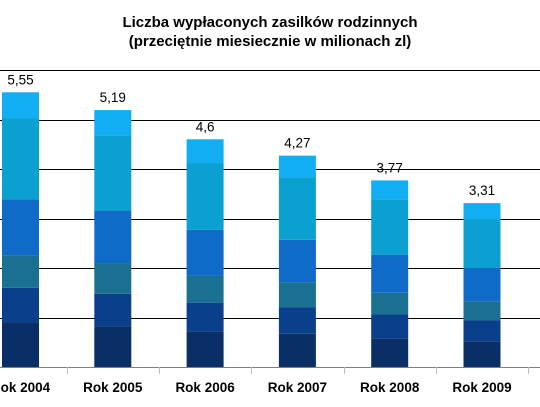 Image resolution: width=540 pixels, height=407 pixels. What do you see at coordinates (20, 79) in the screenshot?
I see `data-label: 5,55` at bounding box center [20, 79].